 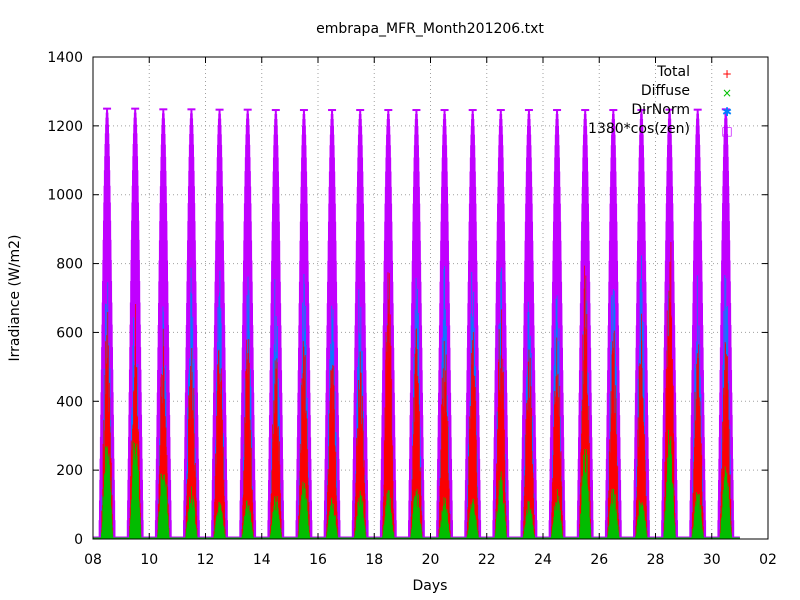 What do you see at coordinates (93, 560) in the screenshot?
I see `x-tick-label: 08` at bounding box center [93, 560].